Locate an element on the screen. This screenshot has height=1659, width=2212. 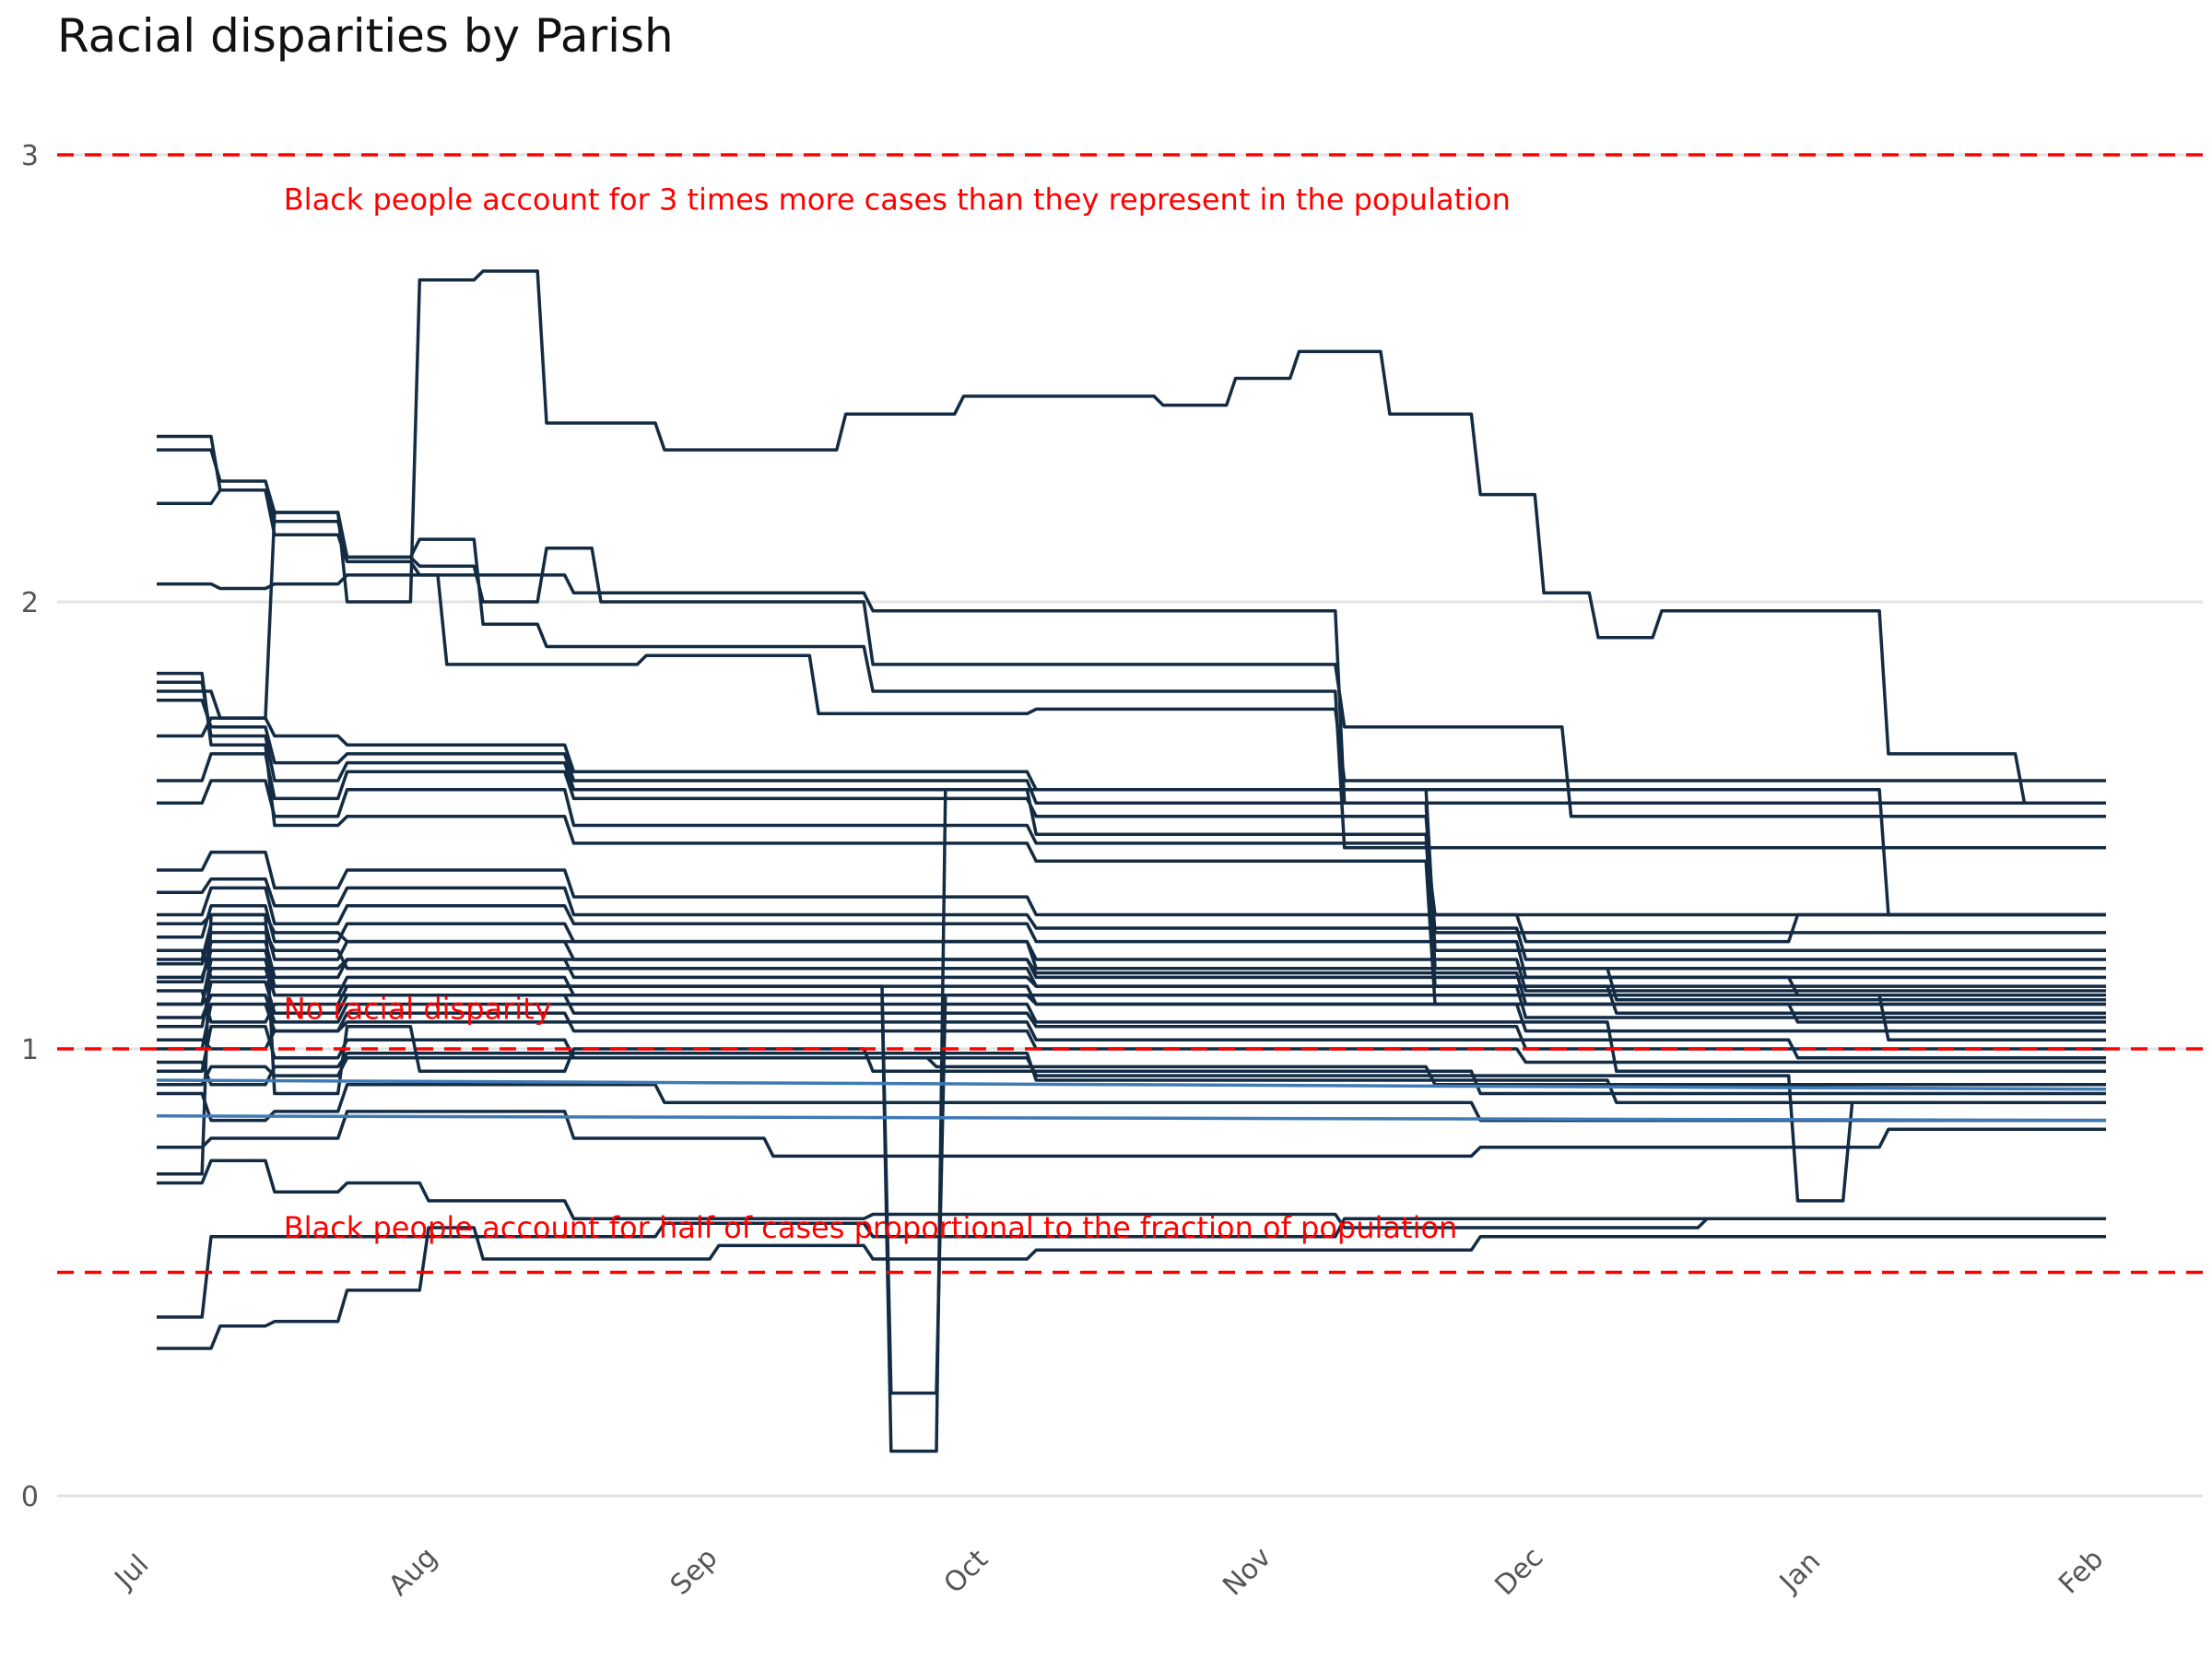
y-tick-label-0: 0 is located at coordinates (30, 1497).